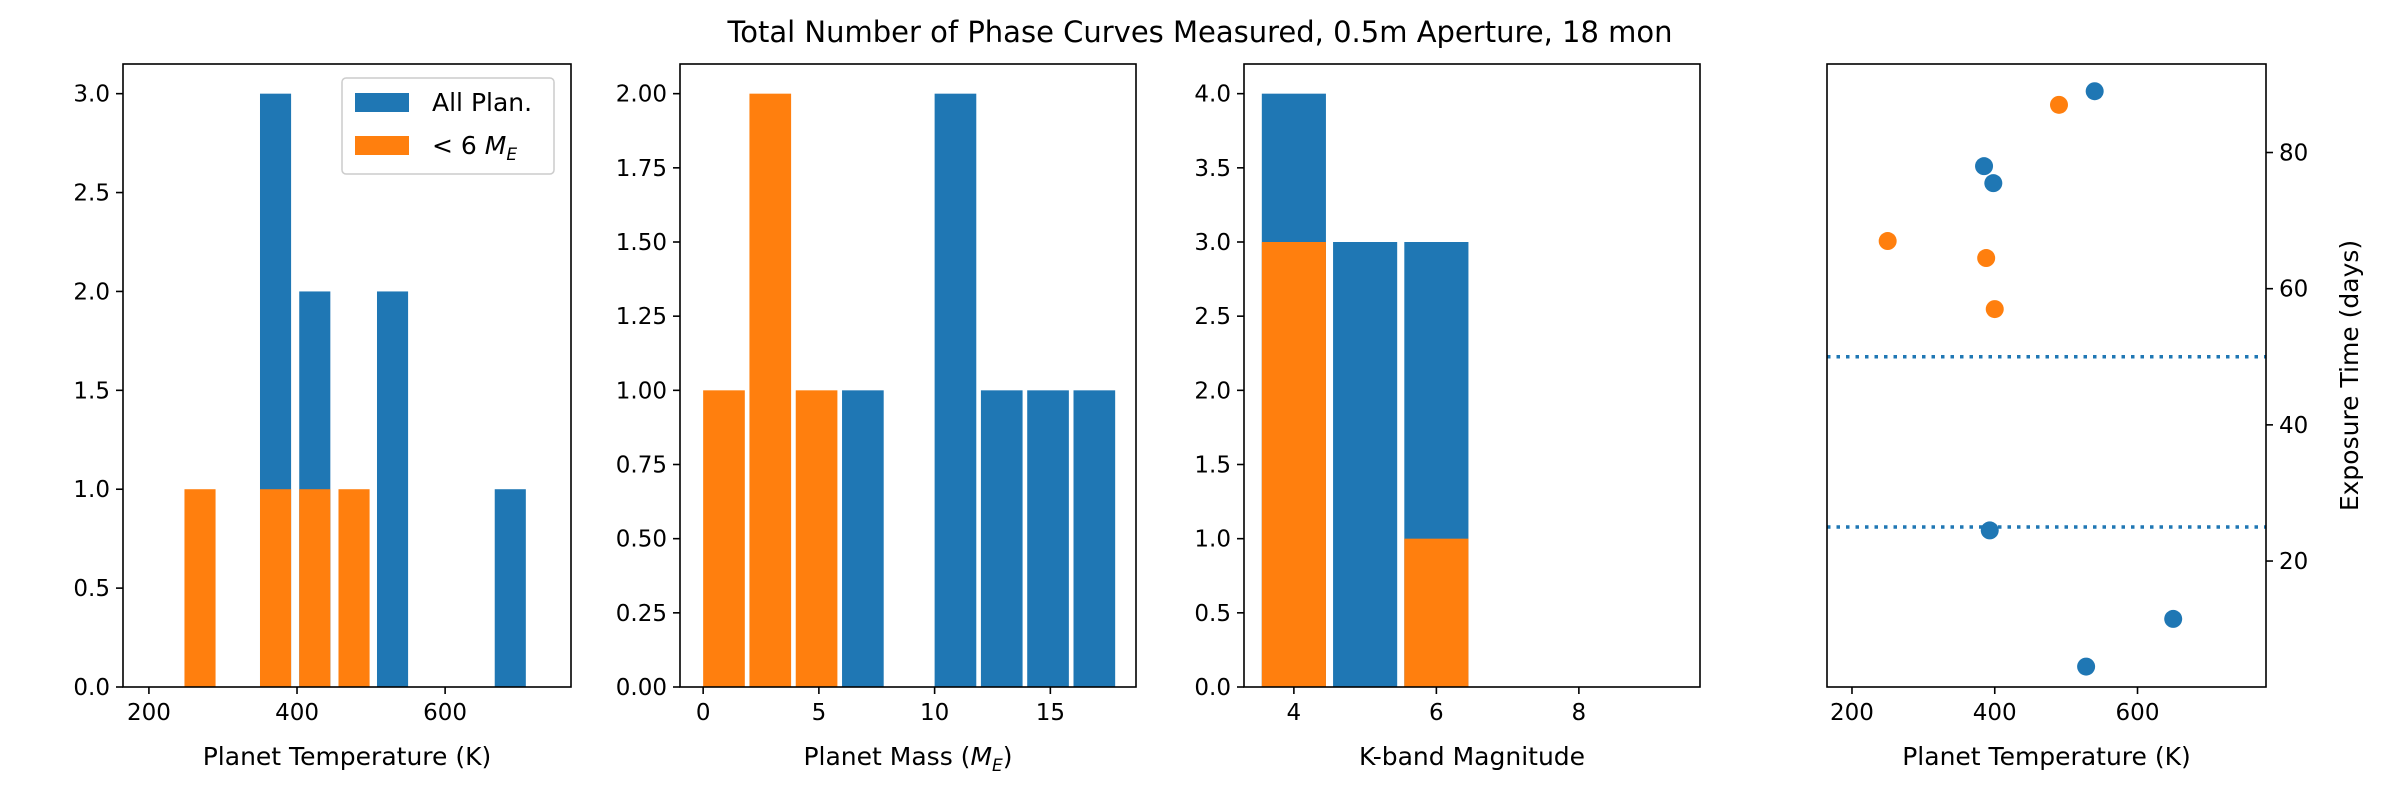 The width and height of the screenshot is (2400, 800). Describe the element at coordinates (149, 713) in the screenshot. I see `temperature-xtick-label-0: 200` at that location.